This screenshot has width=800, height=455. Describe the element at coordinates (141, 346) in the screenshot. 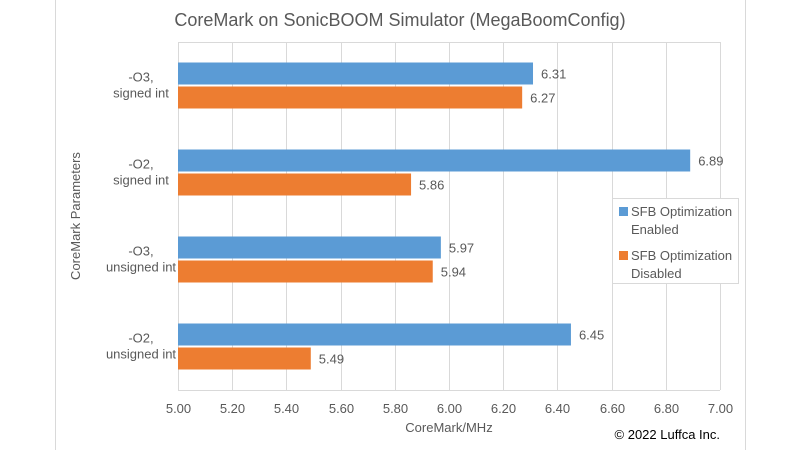

I see `category-label: -O2, unsigned int` at that location.